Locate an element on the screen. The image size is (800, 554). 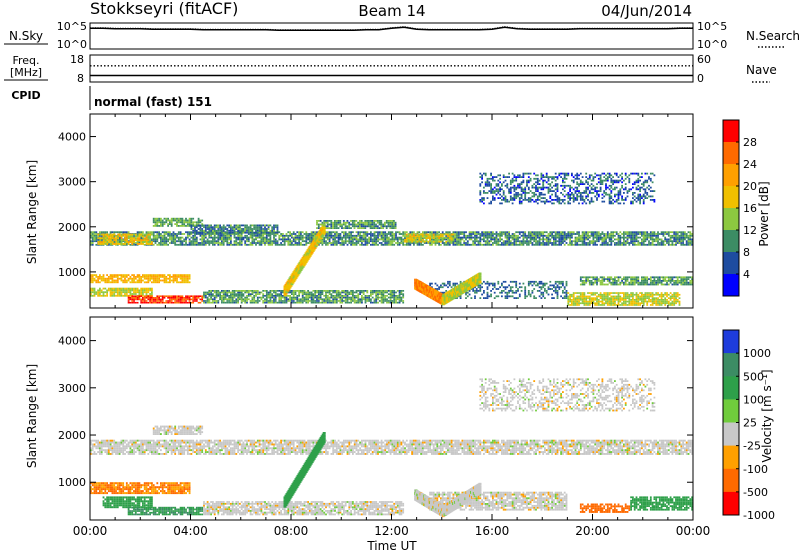
velocity-xtick-label: 04:00 is located at coordinates (190, 531).